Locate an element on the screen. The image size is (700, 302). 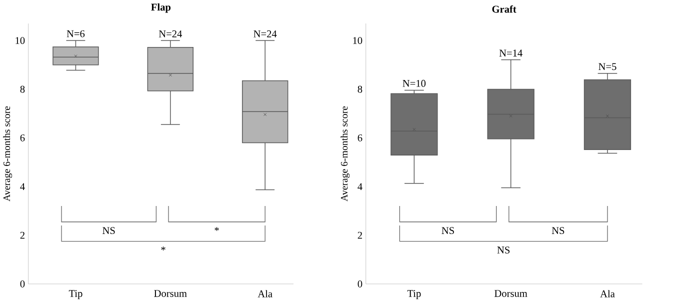
annotation: N=5 is located at coordinates (607, 66).